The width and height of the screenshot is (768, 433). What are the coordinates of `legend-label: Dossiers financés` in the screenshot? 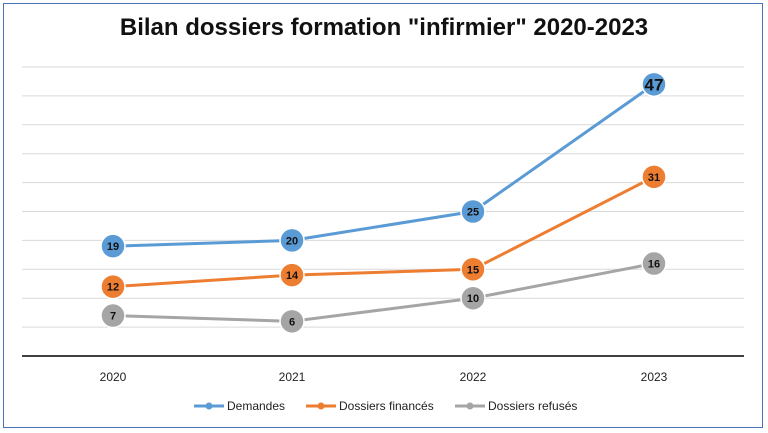 It's located at (386, 406).